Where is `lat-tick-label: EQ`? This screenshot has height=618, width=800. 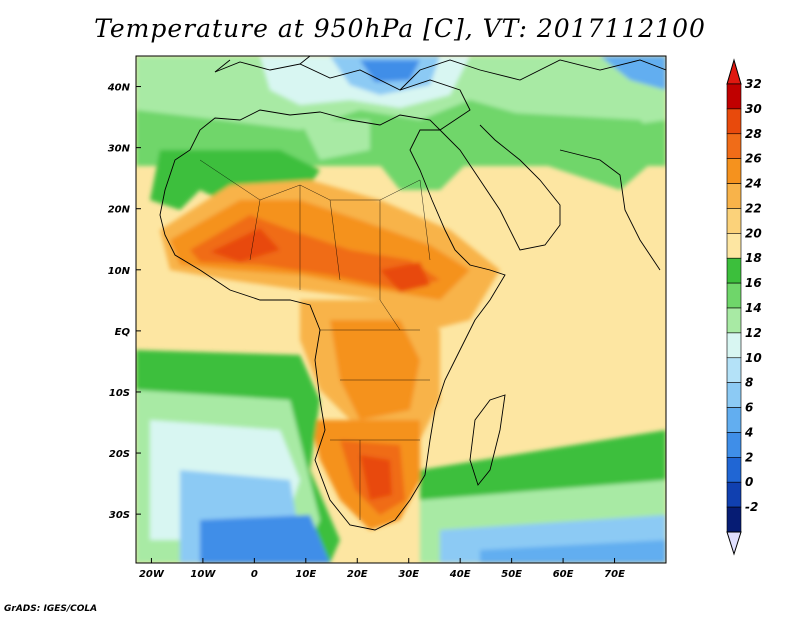
lat-tick-label: EQ is located at coordinates (123, 332).